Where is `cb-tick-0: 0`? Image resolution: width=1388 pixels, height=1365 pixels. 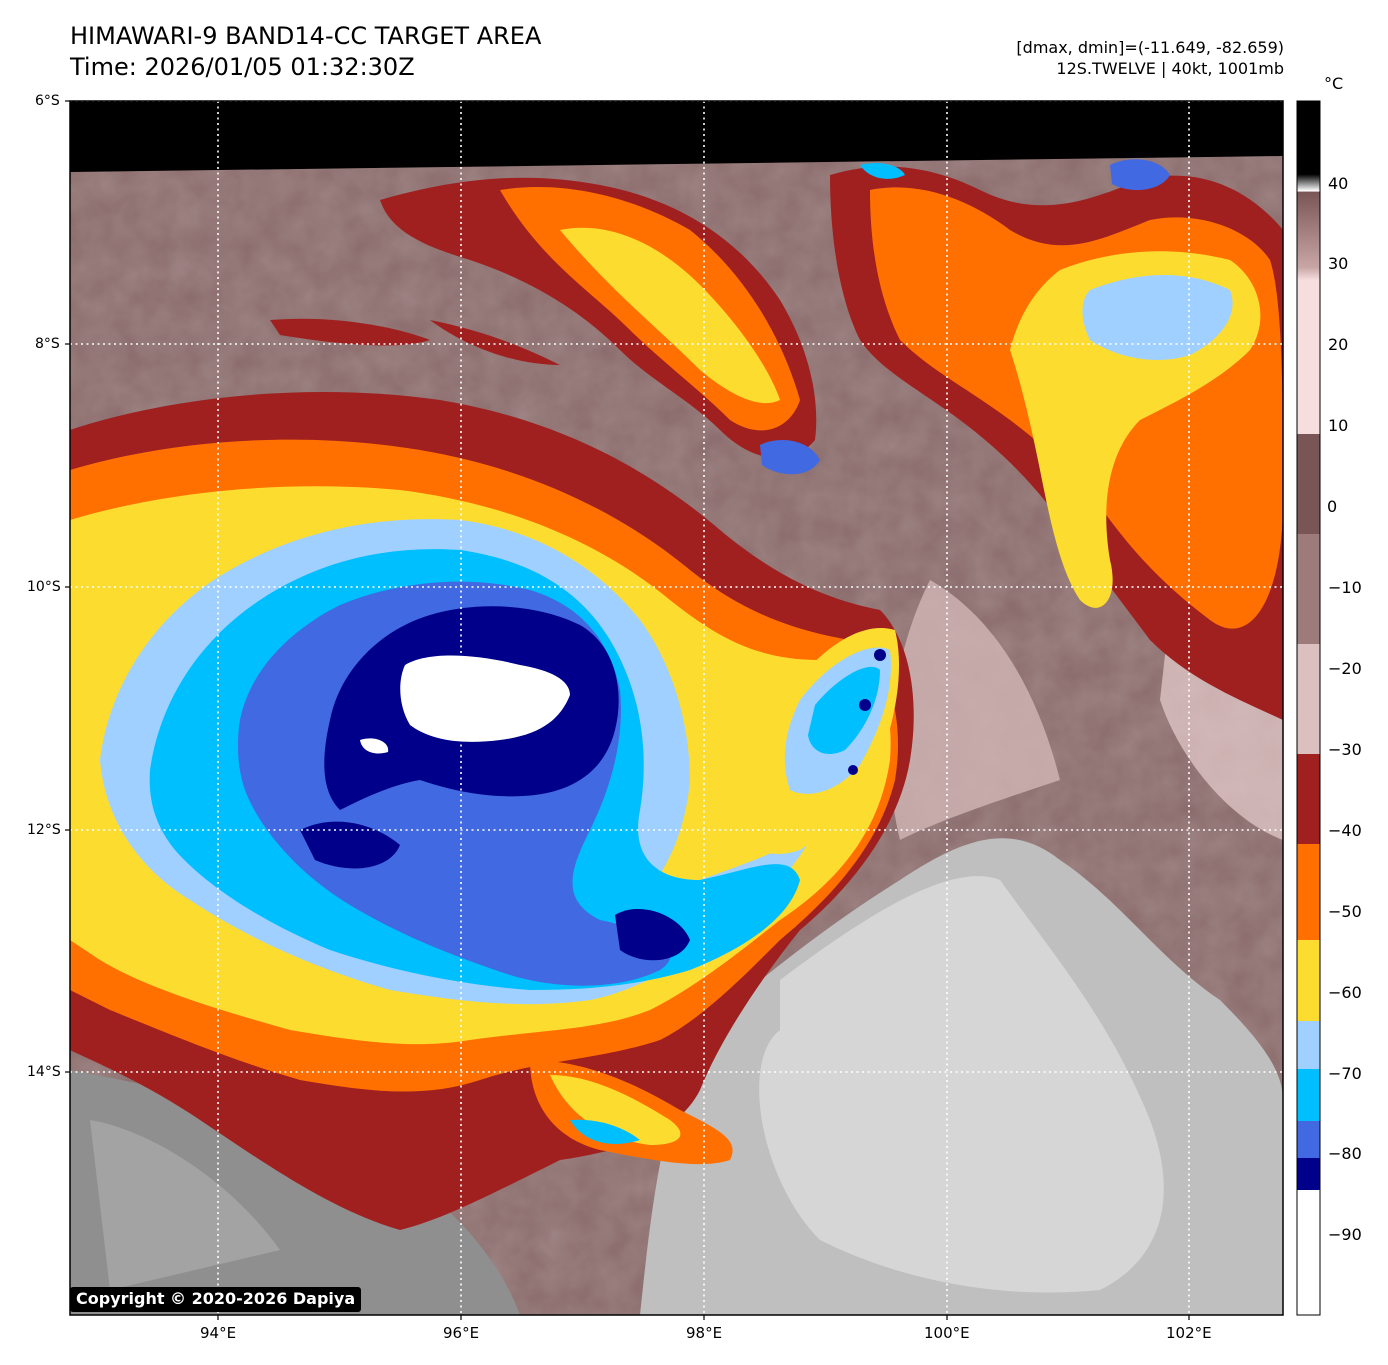 cb-tick-0: 0 is located at coordinates (1332, 506).